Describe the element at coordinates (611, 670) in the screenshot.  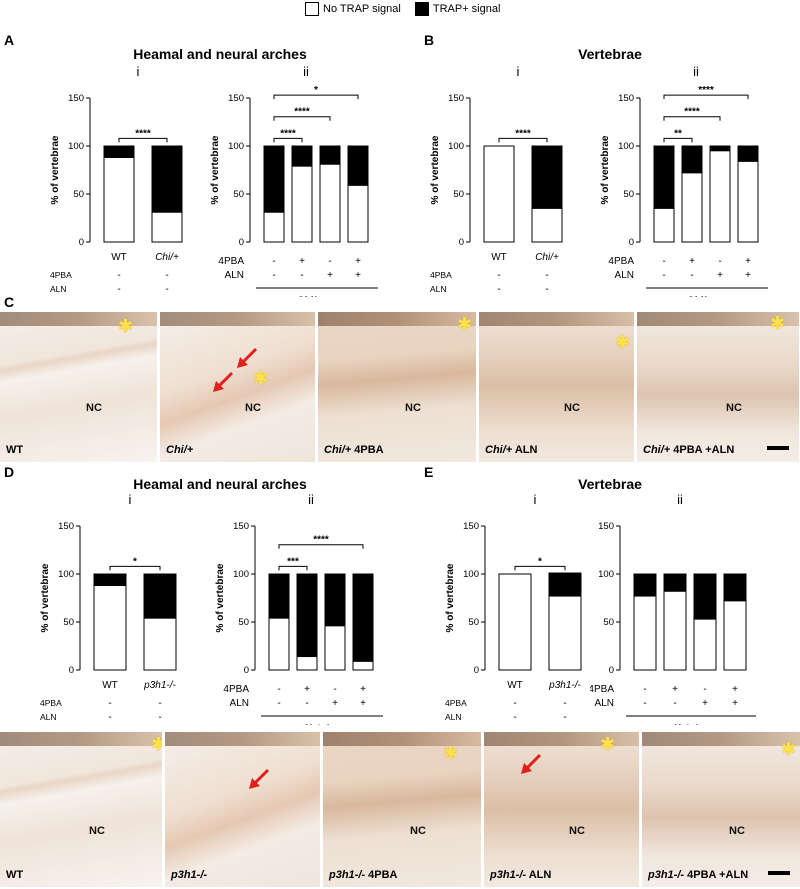
I see `y-tick-label: 0` at that location.